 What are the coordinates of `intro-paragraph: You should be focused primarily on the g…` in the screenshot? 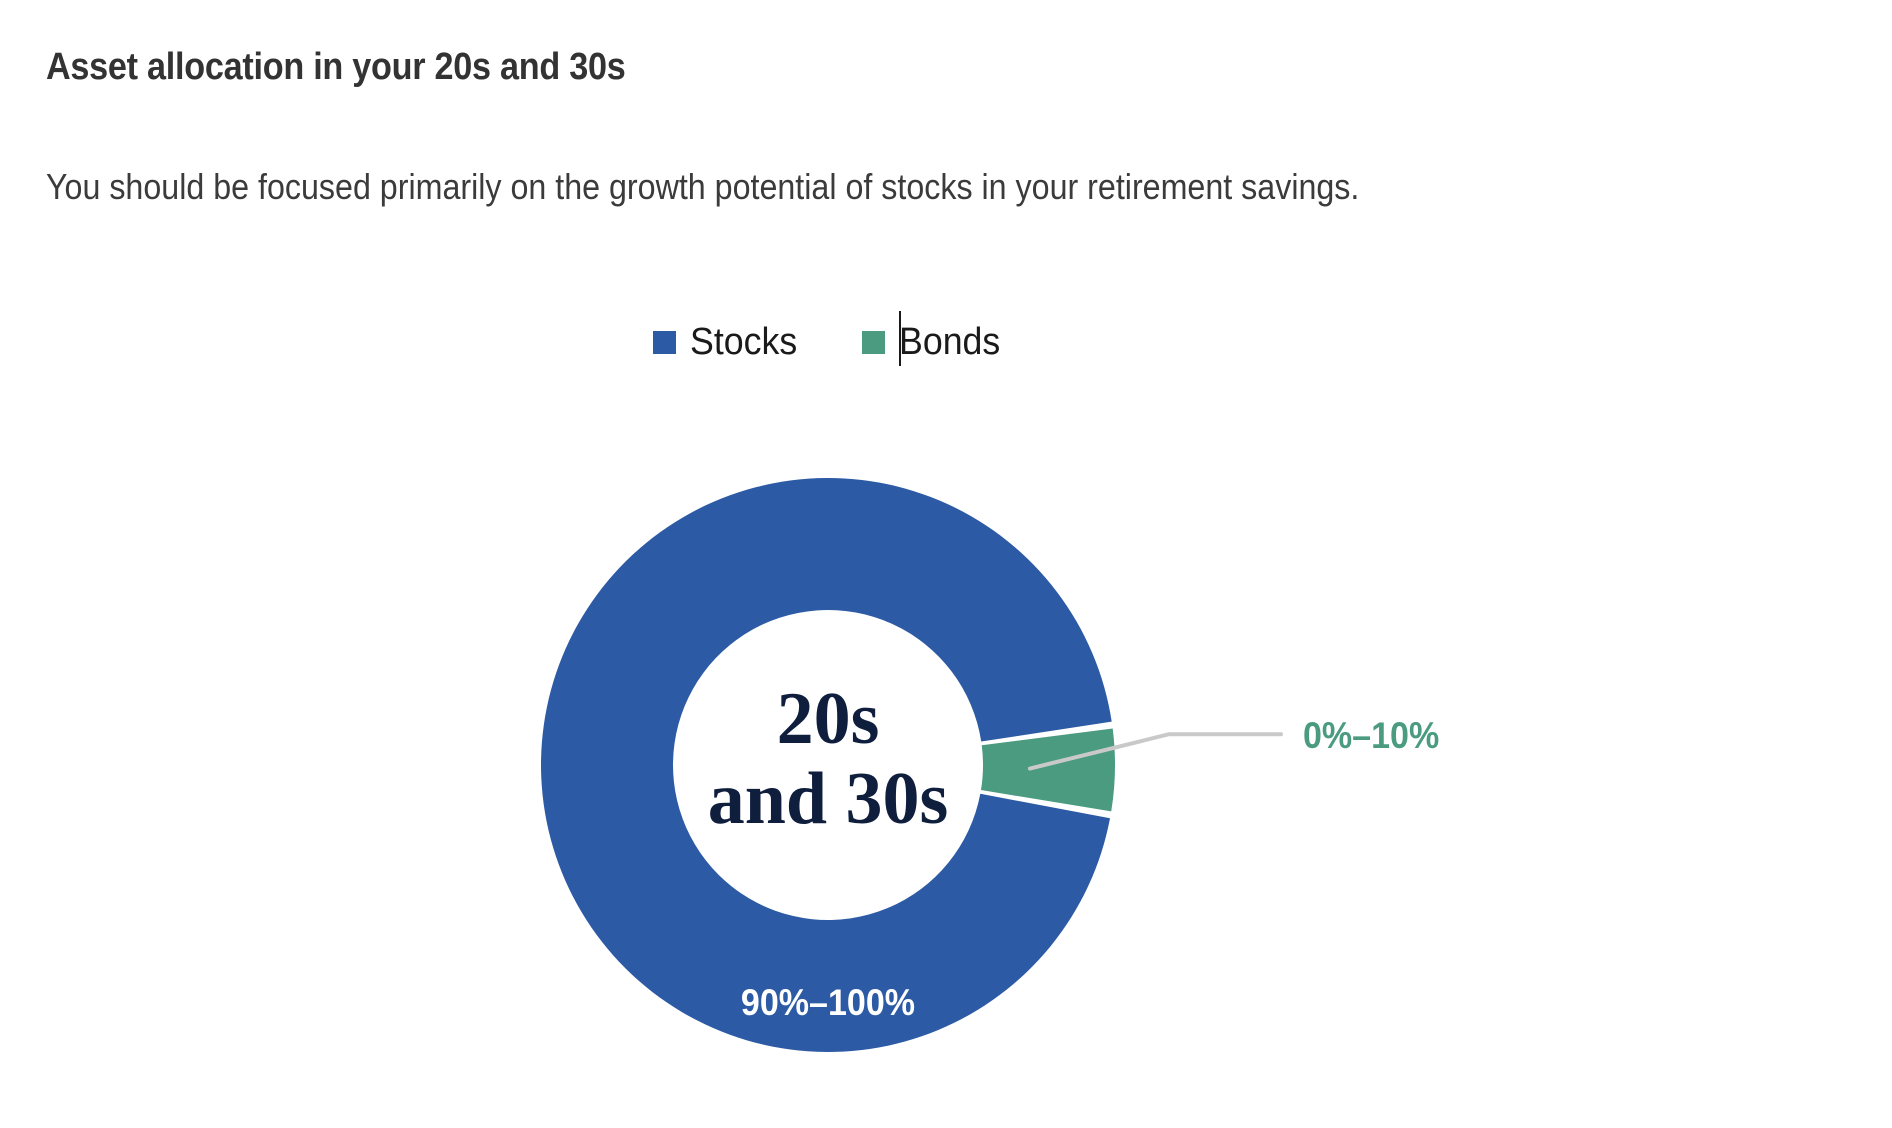 It's located at (703, 186).